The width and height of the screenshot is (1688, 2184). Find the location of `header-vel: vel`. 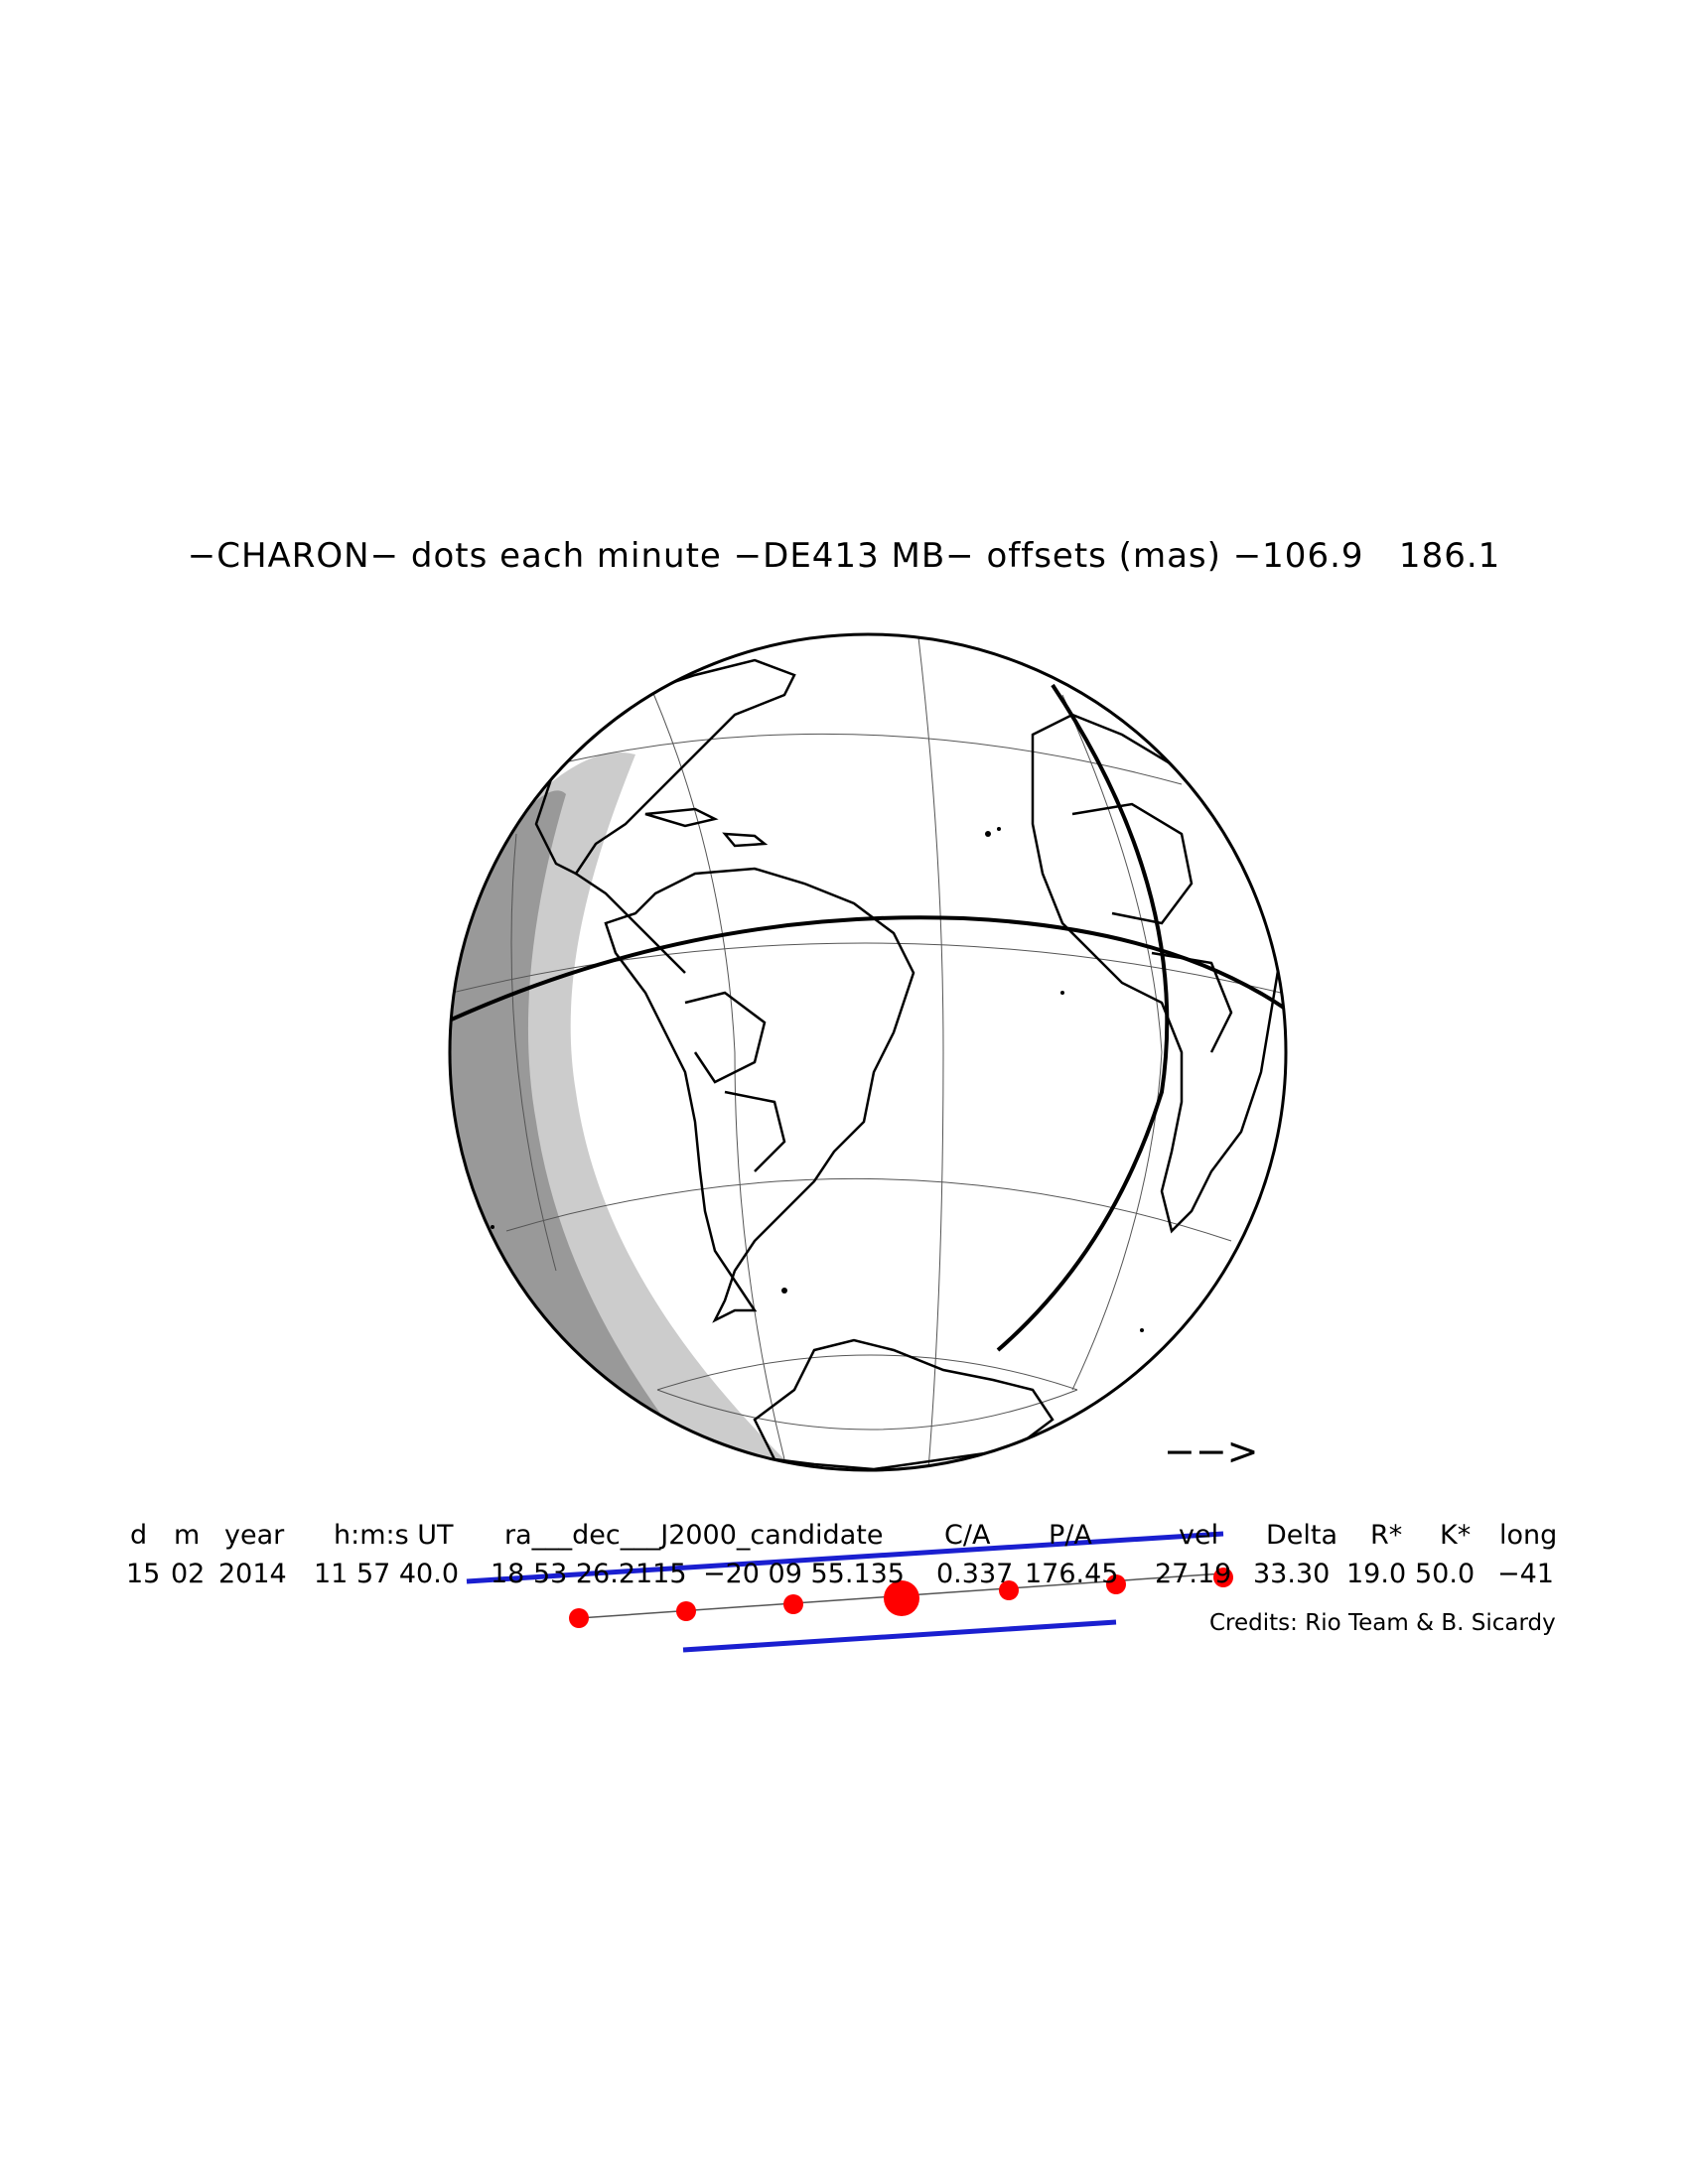

header-vel: vel is located at coordinates (1199, 1535).